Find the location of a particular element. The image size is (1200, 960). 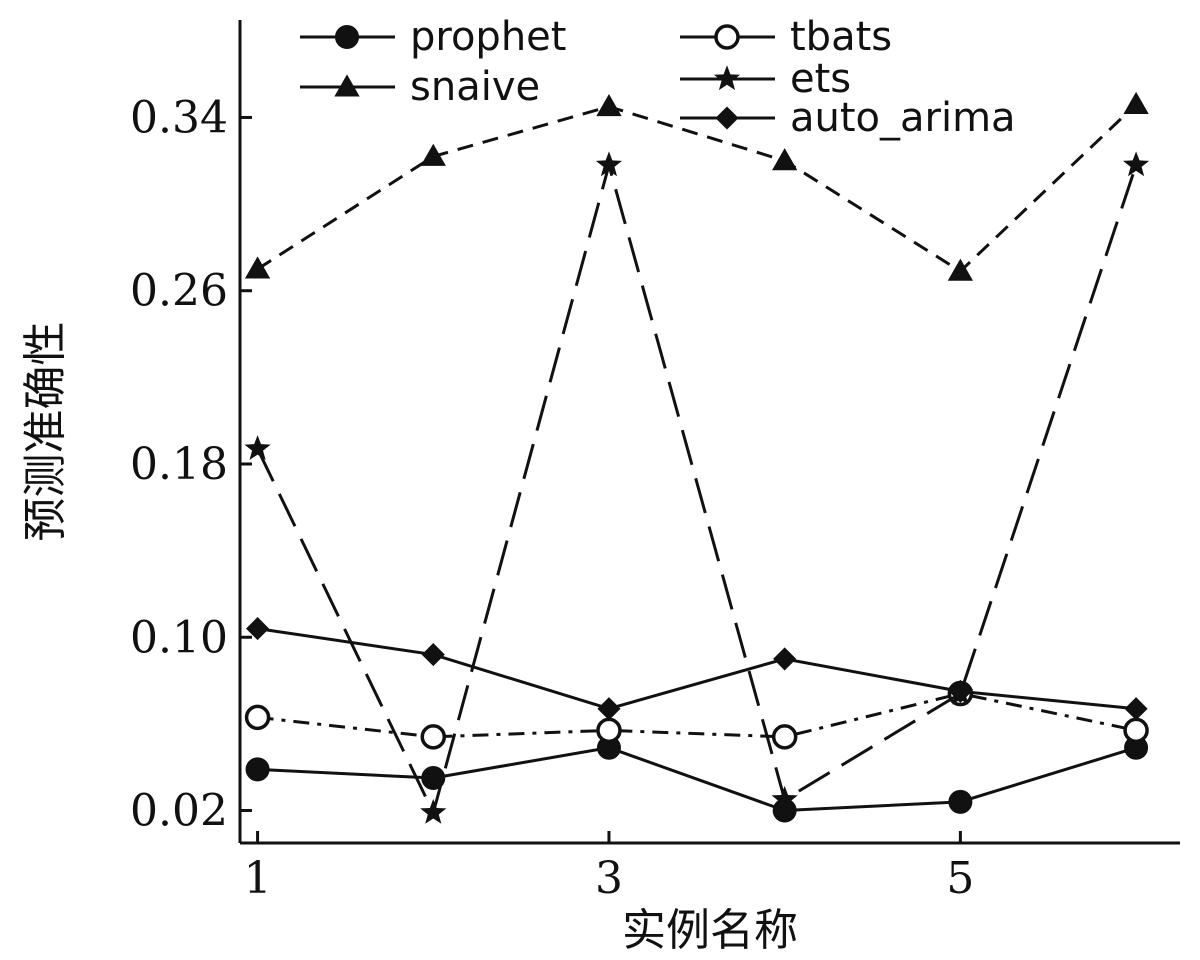

legend-label: ets is located at coordinates (820, 79).